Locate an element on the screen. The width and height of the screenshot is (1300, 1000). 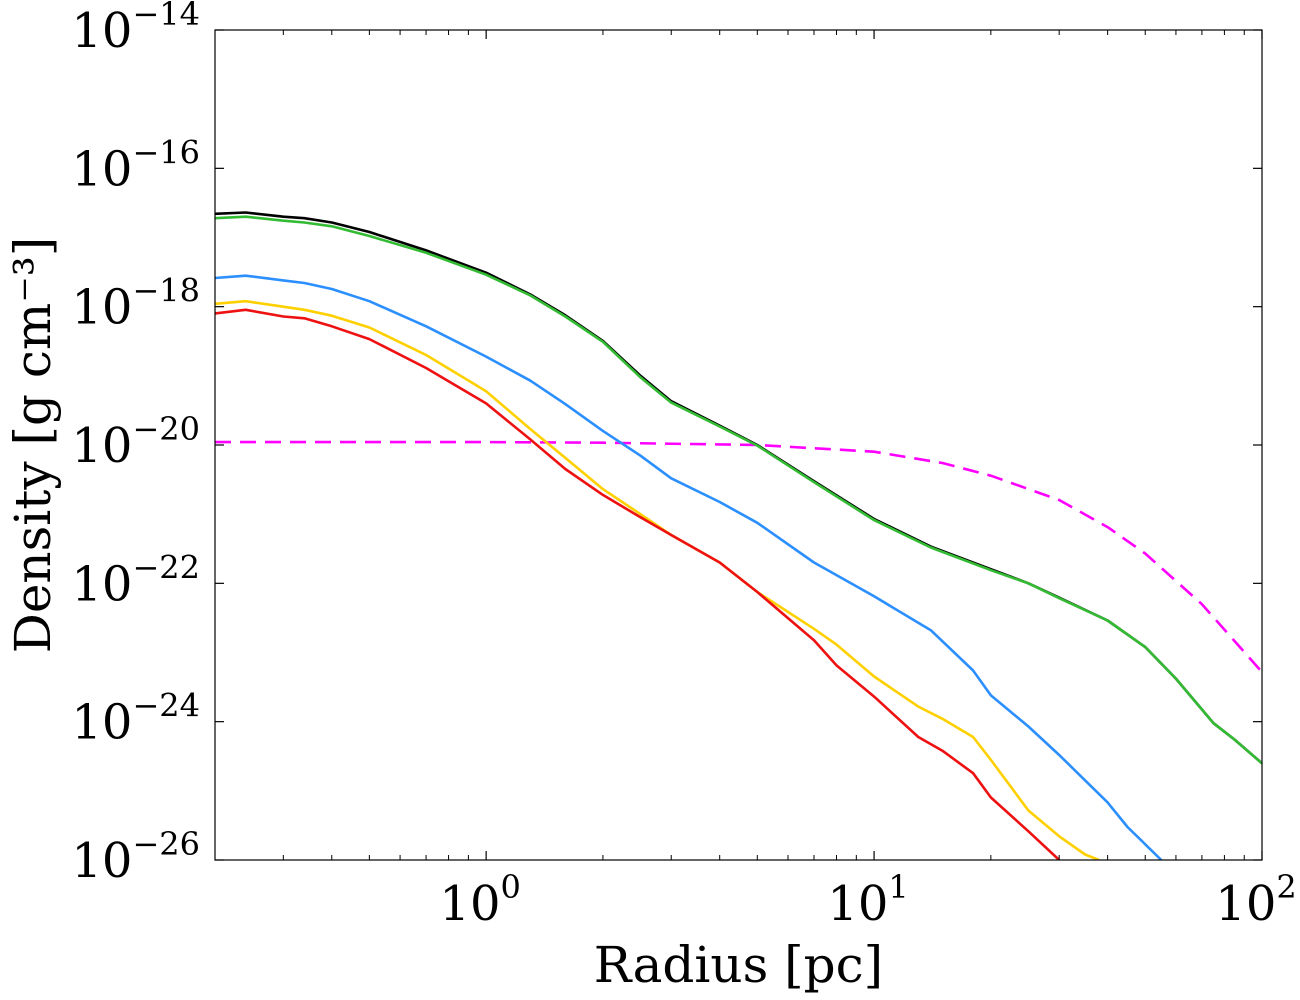
y-axis-label: Density [g cm⁻³] is located at coordinates (33, 445).